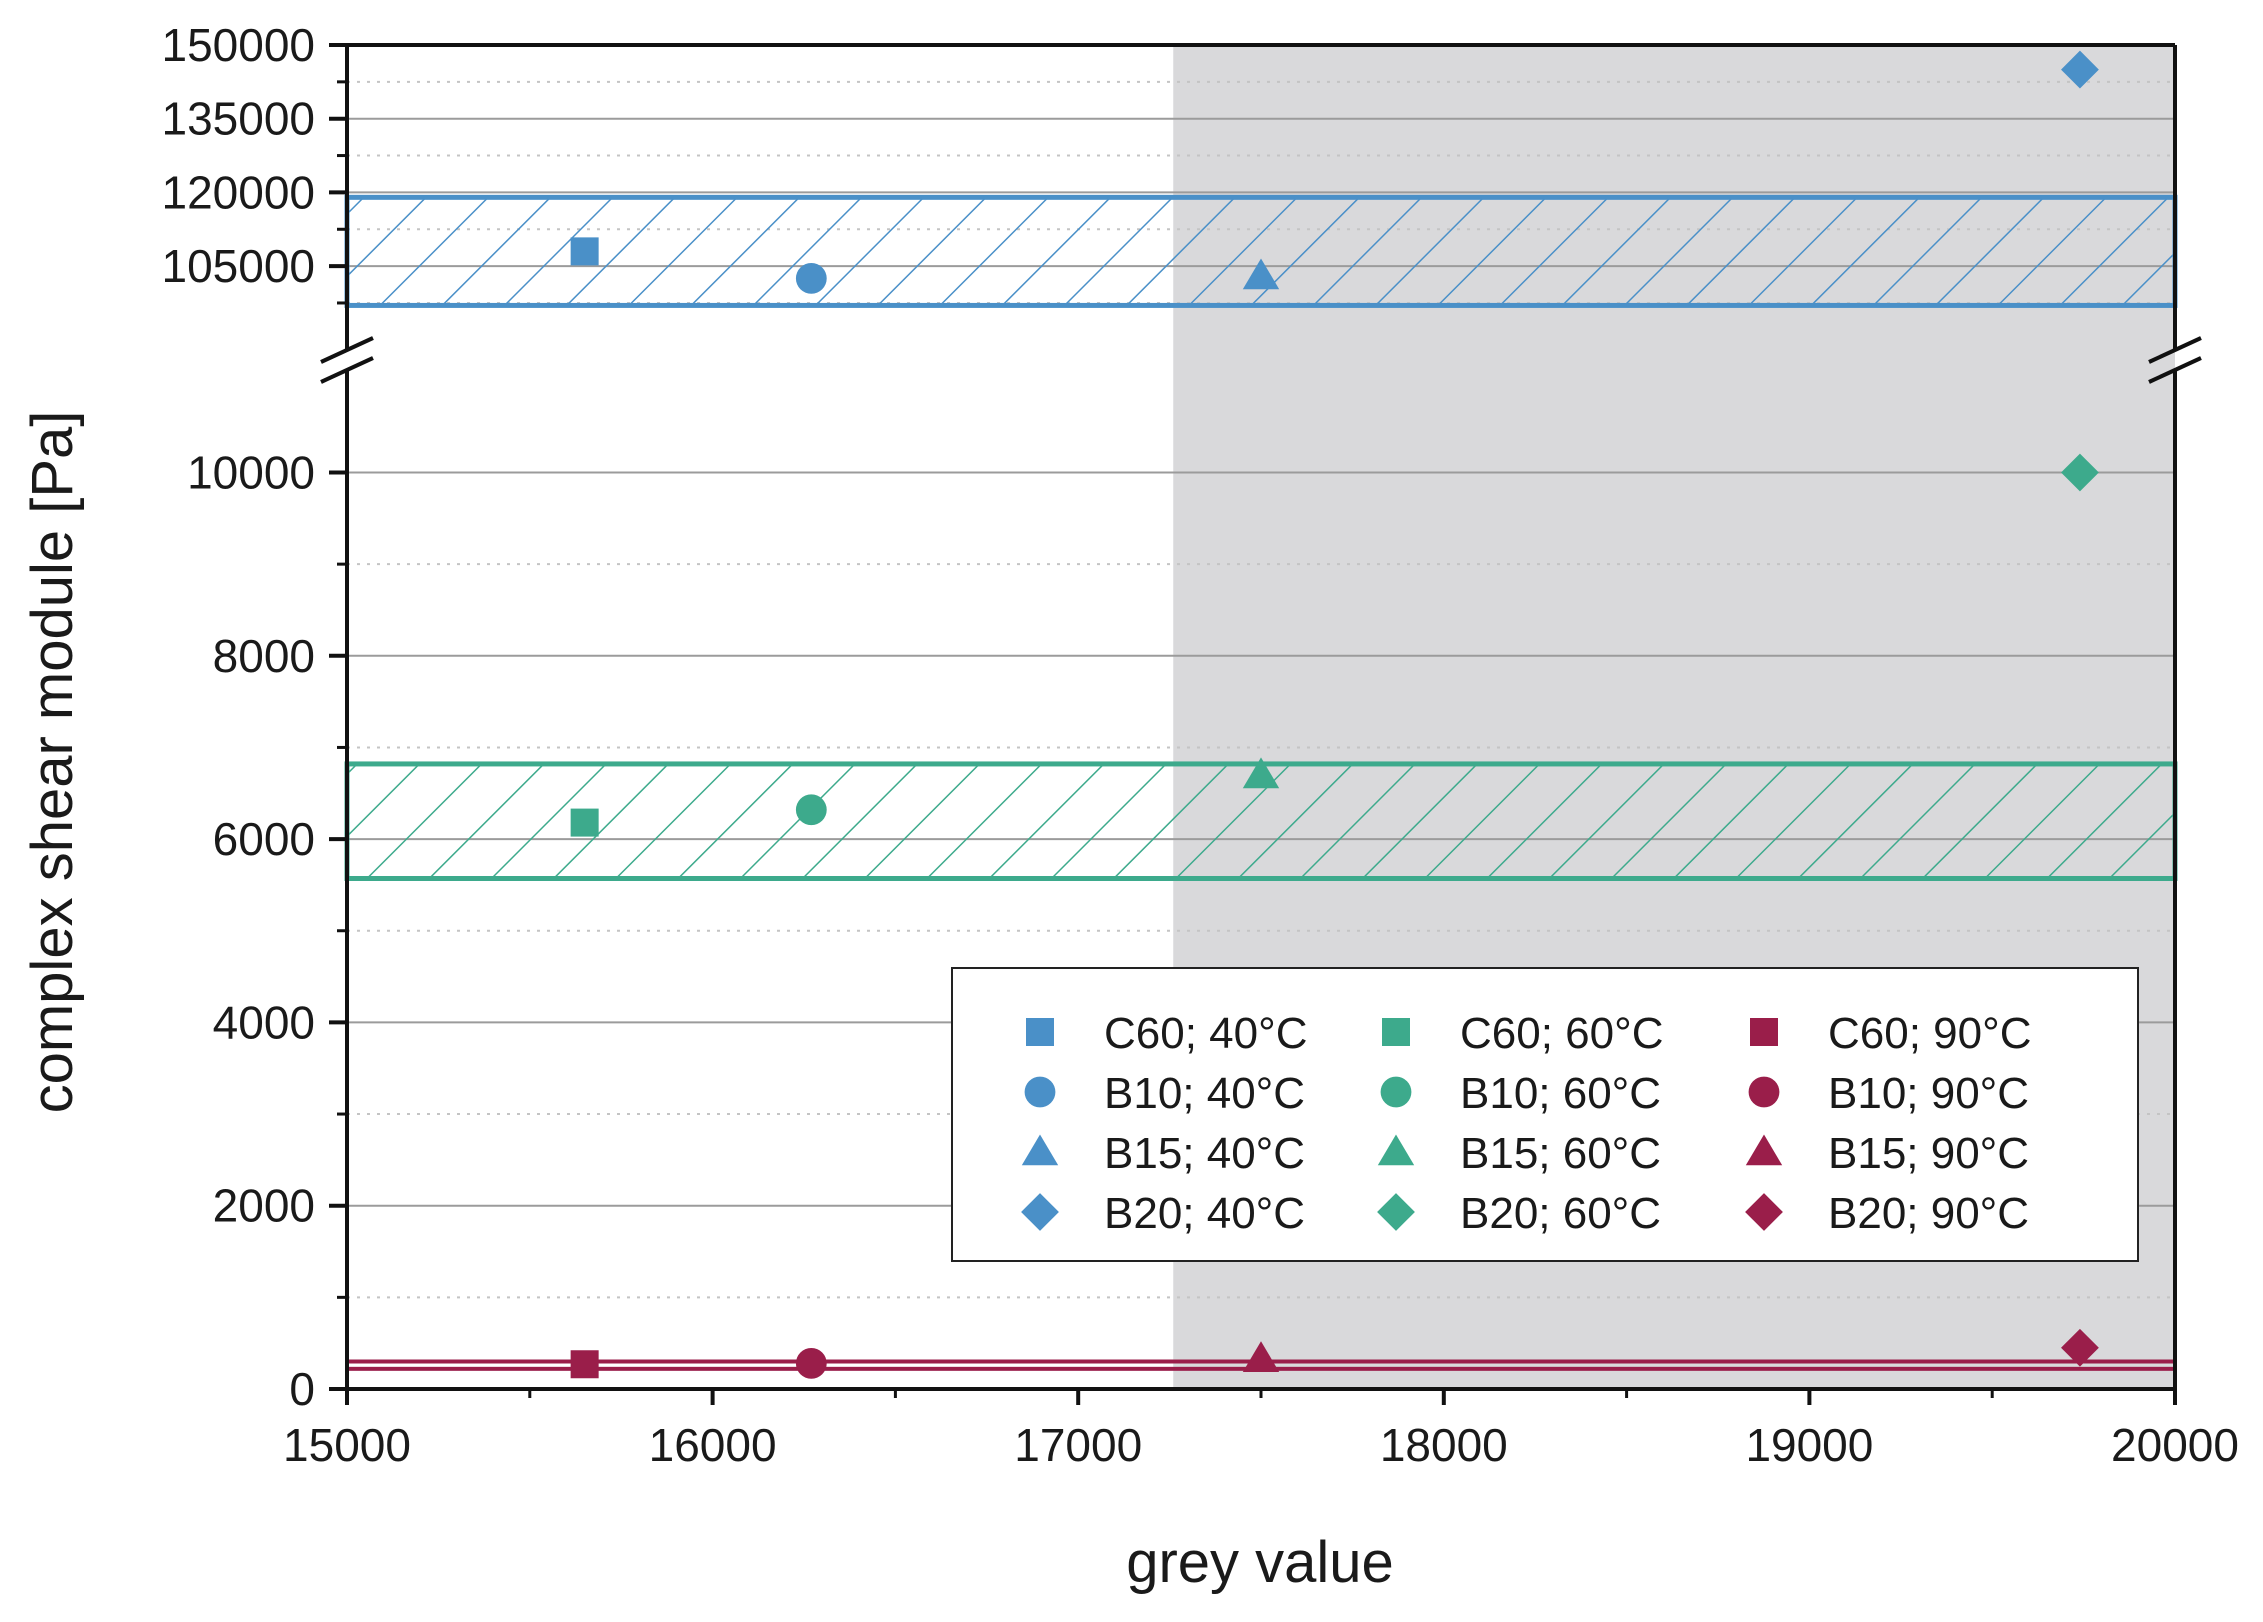 This screenshot has height=1622, width=2263. I want to click on y-tick-label-8000: 8000, so click(264, 656).